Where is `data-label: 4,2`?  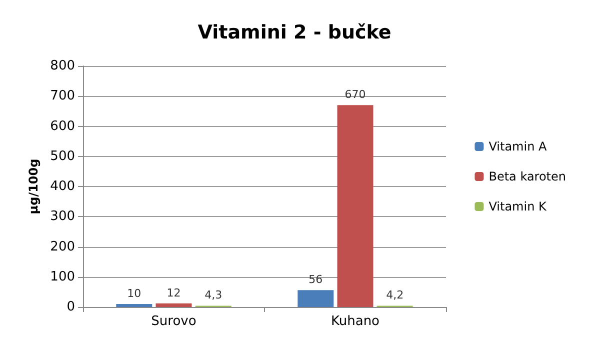
data-label: 4,2 is located at coordinates (395, 295).